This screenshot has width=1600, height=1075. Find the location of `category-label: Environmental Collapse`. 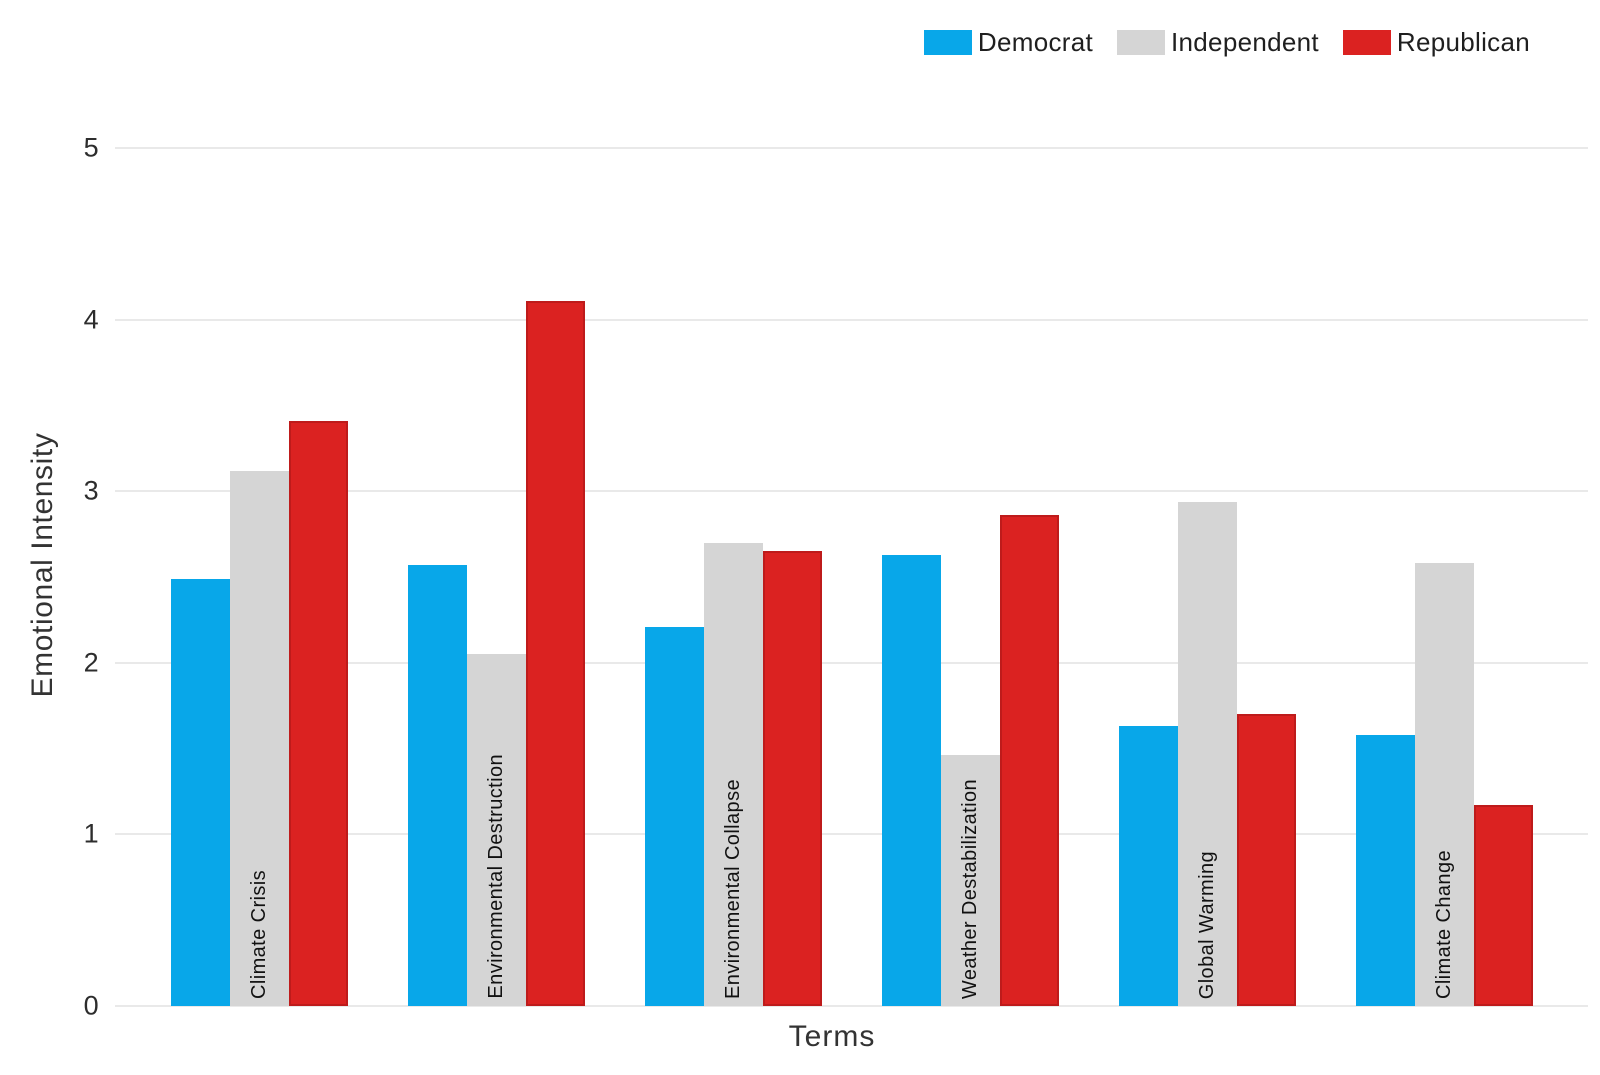

category-label: Environmental Collapse is located at coordinates (732, 888).